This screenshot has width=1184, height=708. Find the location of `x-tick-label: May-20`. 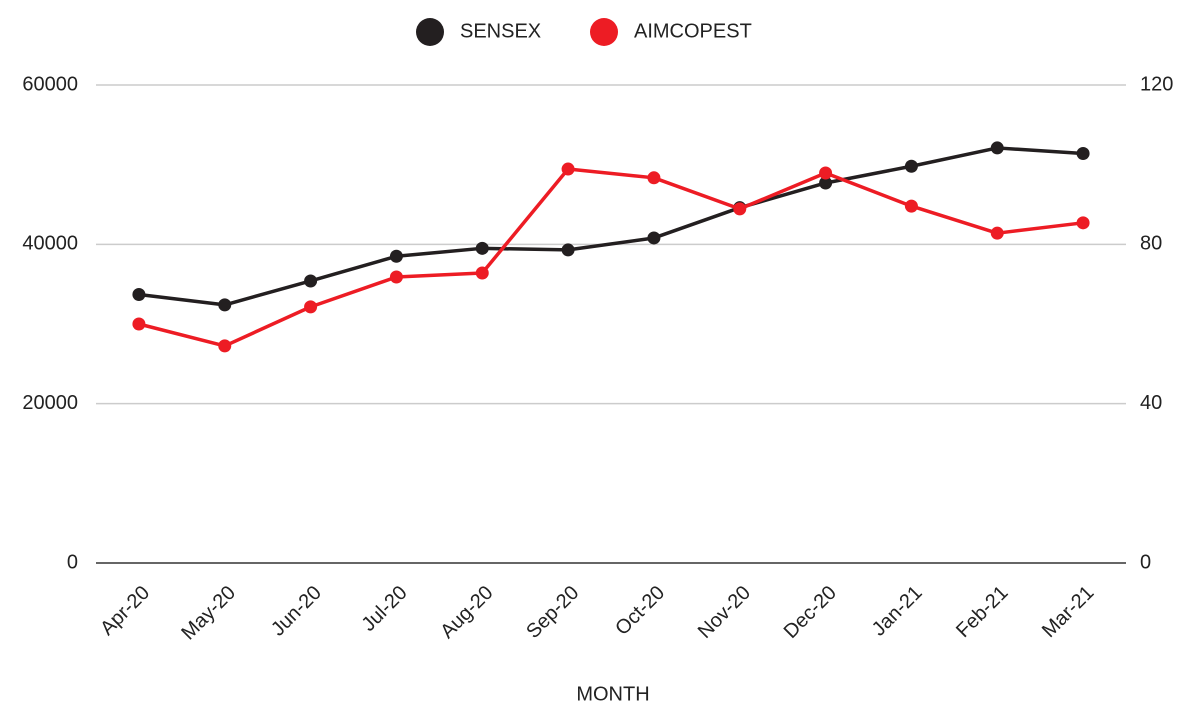

x-tick-label: May-20 is located at coordinates (208, 613).